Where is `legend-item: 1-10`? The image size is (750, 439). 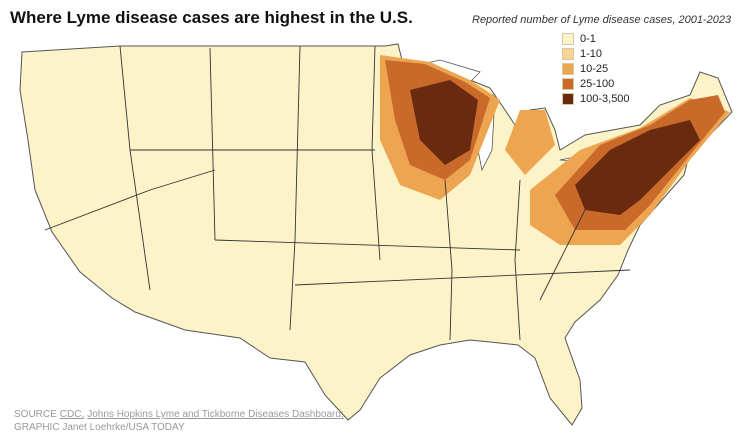 legend-item: 1-10 is located at coordinates (596, 53).